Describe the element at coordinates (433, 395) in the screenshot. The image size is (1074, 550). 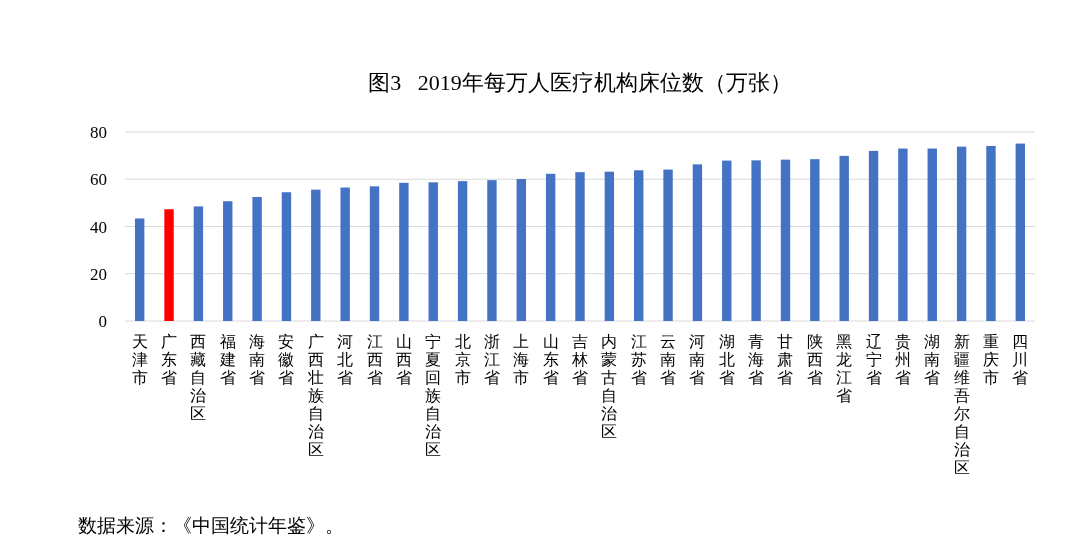
I see `x-tick-label: 宁夏回族自治区` at that location.